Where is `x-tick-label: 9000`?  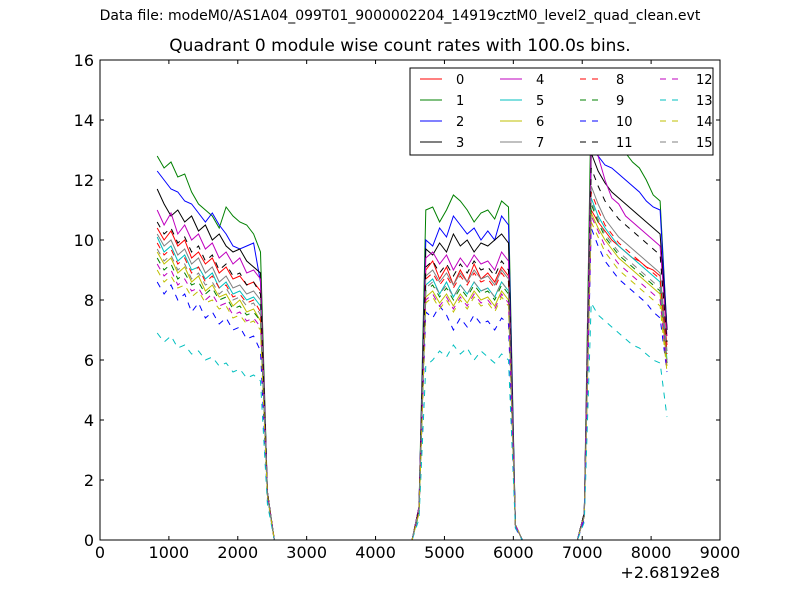 x-tick-label: 9000 is located at coordinates (720, 552).